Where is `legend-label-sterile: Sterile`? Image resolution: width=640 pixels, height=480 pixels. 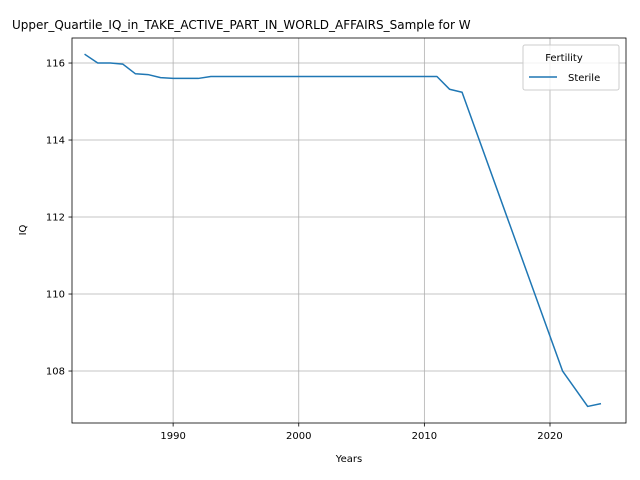 legend-label-sterile: Sterile is located at coordinates (584, 78).